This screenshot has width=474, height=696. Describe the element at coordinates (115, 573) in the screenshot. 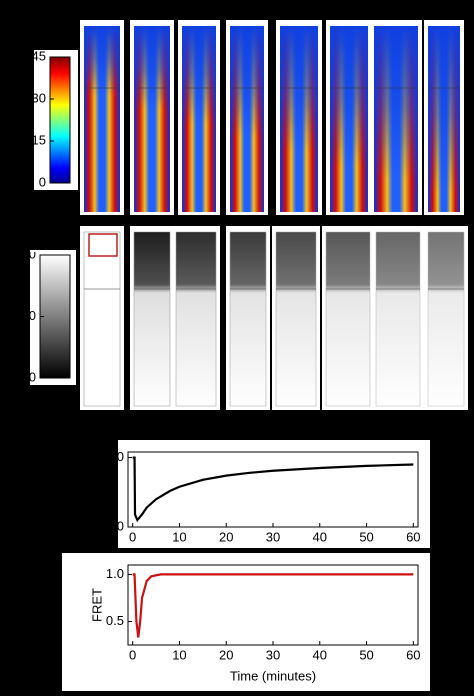

I see `y-tick-label: 1.0` at that location.